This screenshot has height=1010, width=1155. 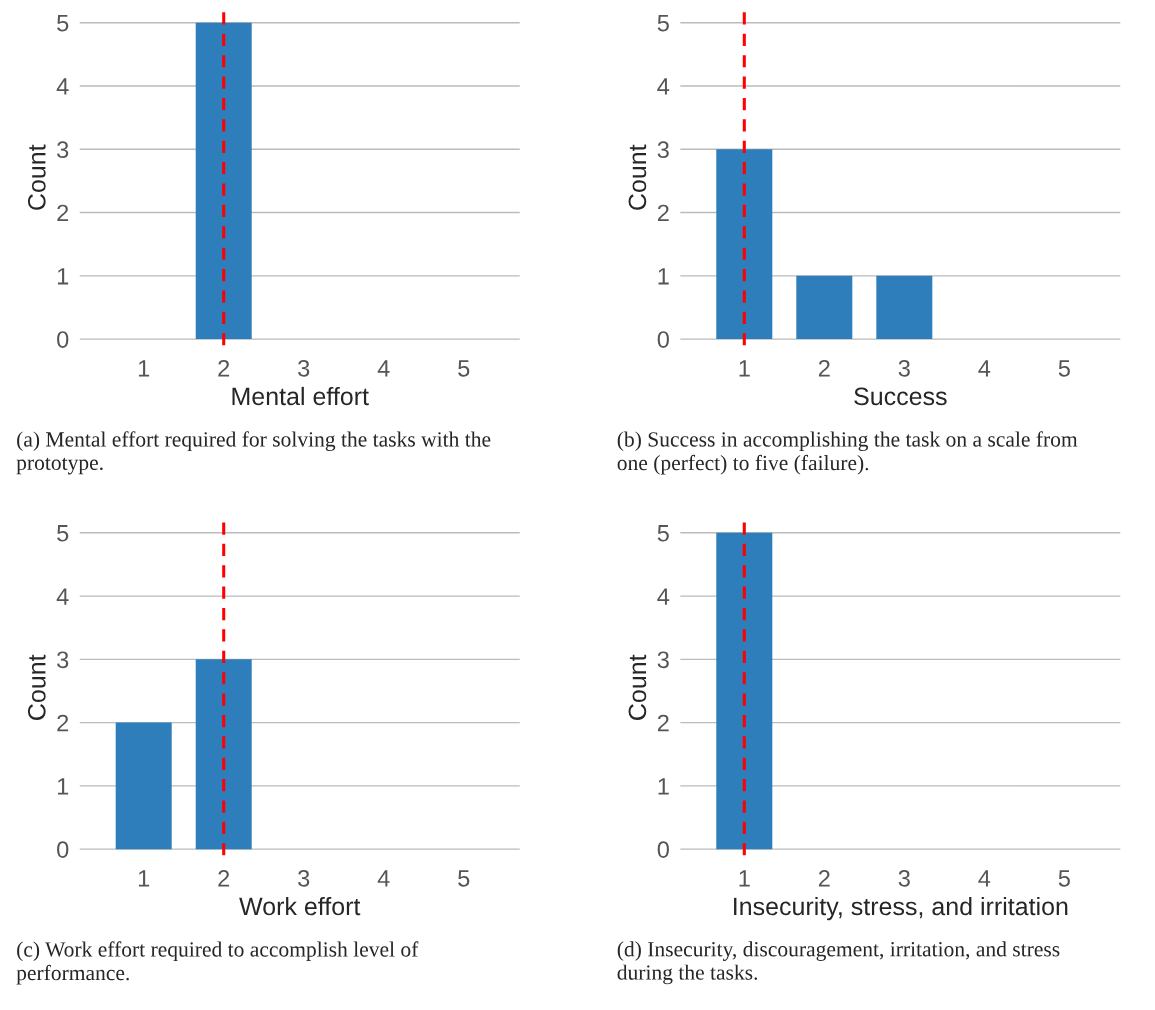 I want to click on x-axis-title: Success, so click(x=900, y=396).